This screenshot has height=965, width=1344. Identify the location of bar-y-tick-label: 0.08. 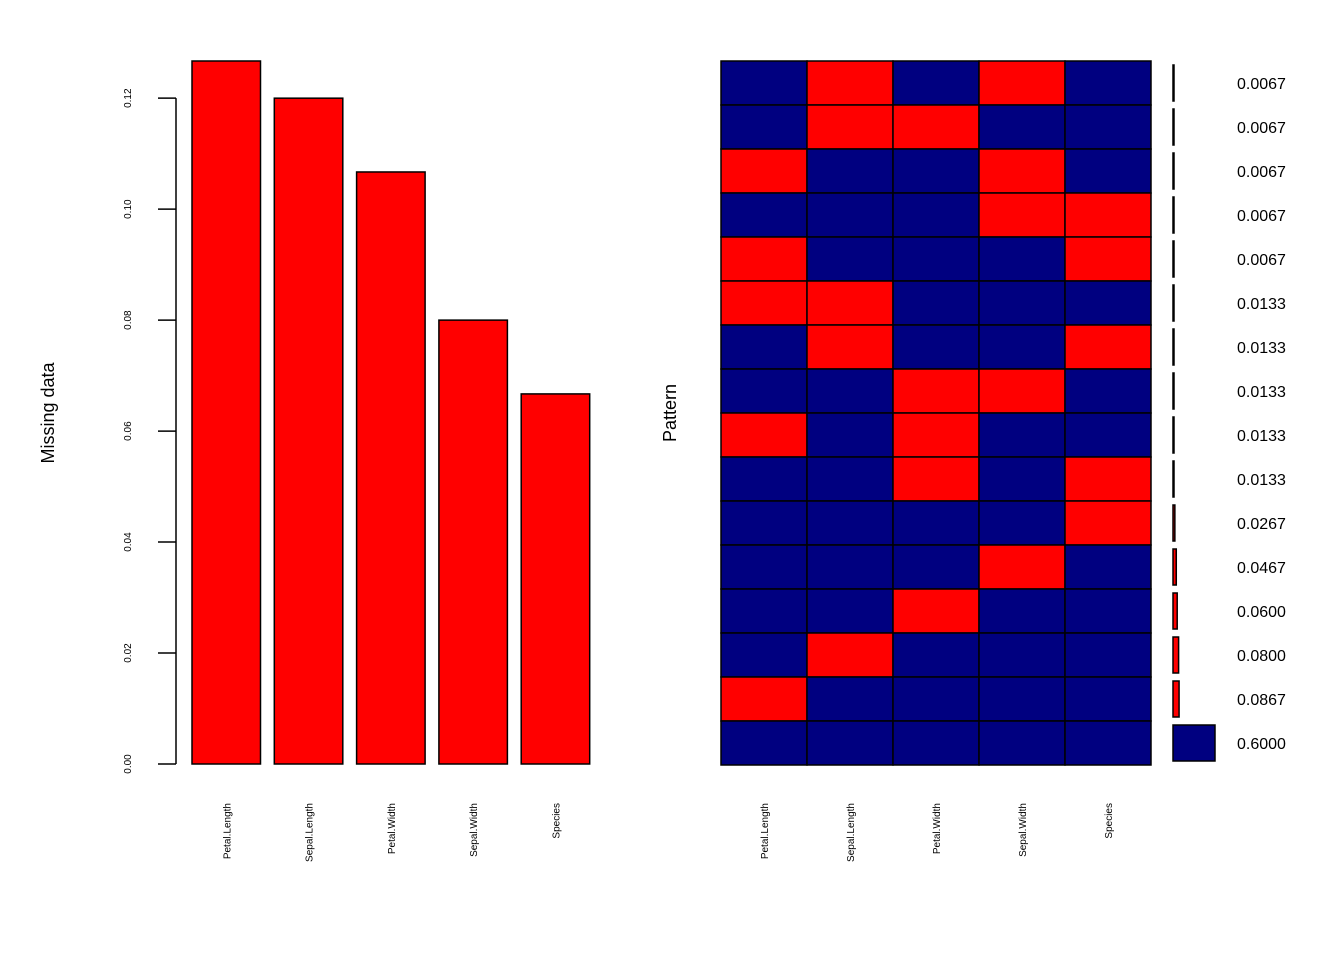
(128, 320).